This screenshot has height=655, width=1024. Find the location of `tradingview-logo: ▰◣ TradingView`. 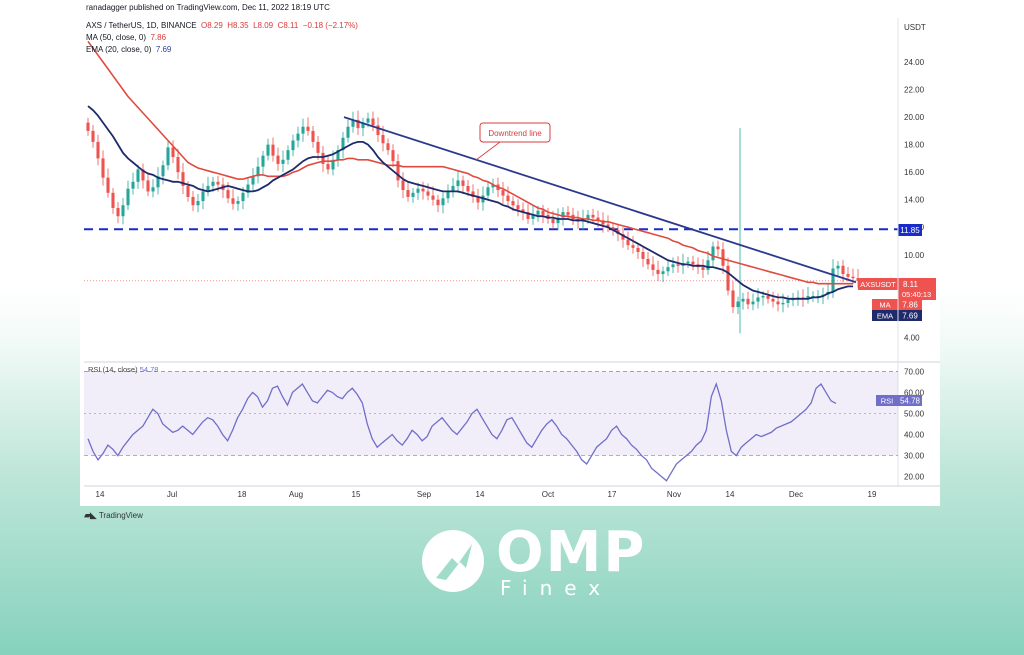

tradingview-logo: ▰◣ TradingView is located at coordinates (113, 515).